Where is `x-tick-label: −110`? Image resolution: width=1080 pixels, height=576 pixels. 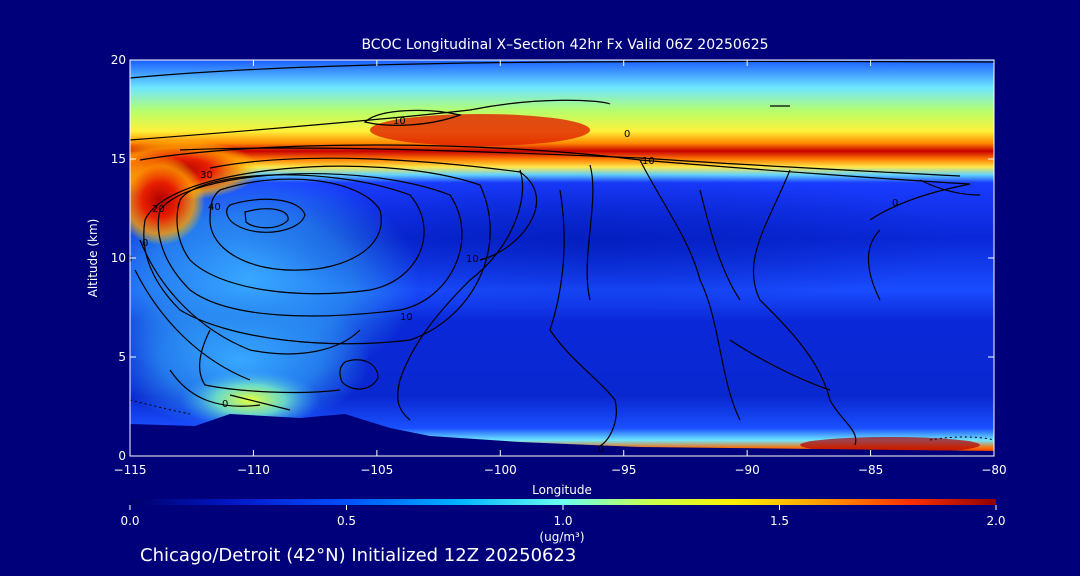 x-tick-label: −110 is located at coordinates (253, 470).